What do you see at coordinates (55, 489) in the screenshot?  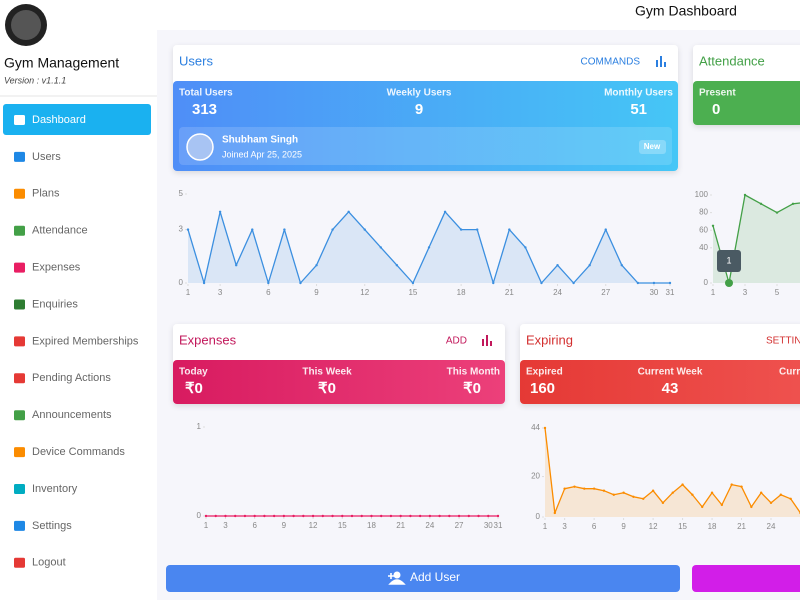 I see `menu-item: Inventory` at bounding box center [55, 489].